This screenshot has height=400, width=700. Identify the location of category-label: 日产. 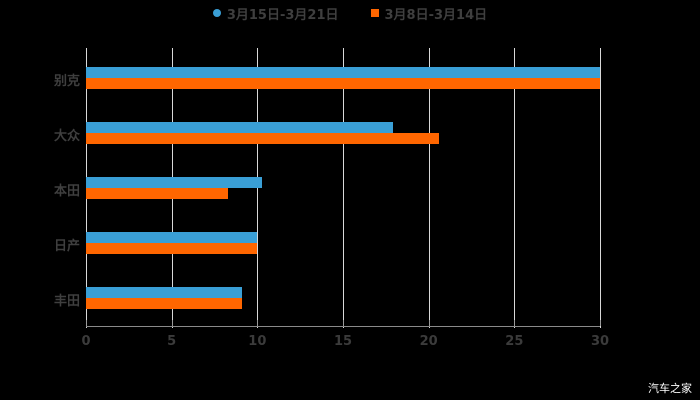
(66, 246).